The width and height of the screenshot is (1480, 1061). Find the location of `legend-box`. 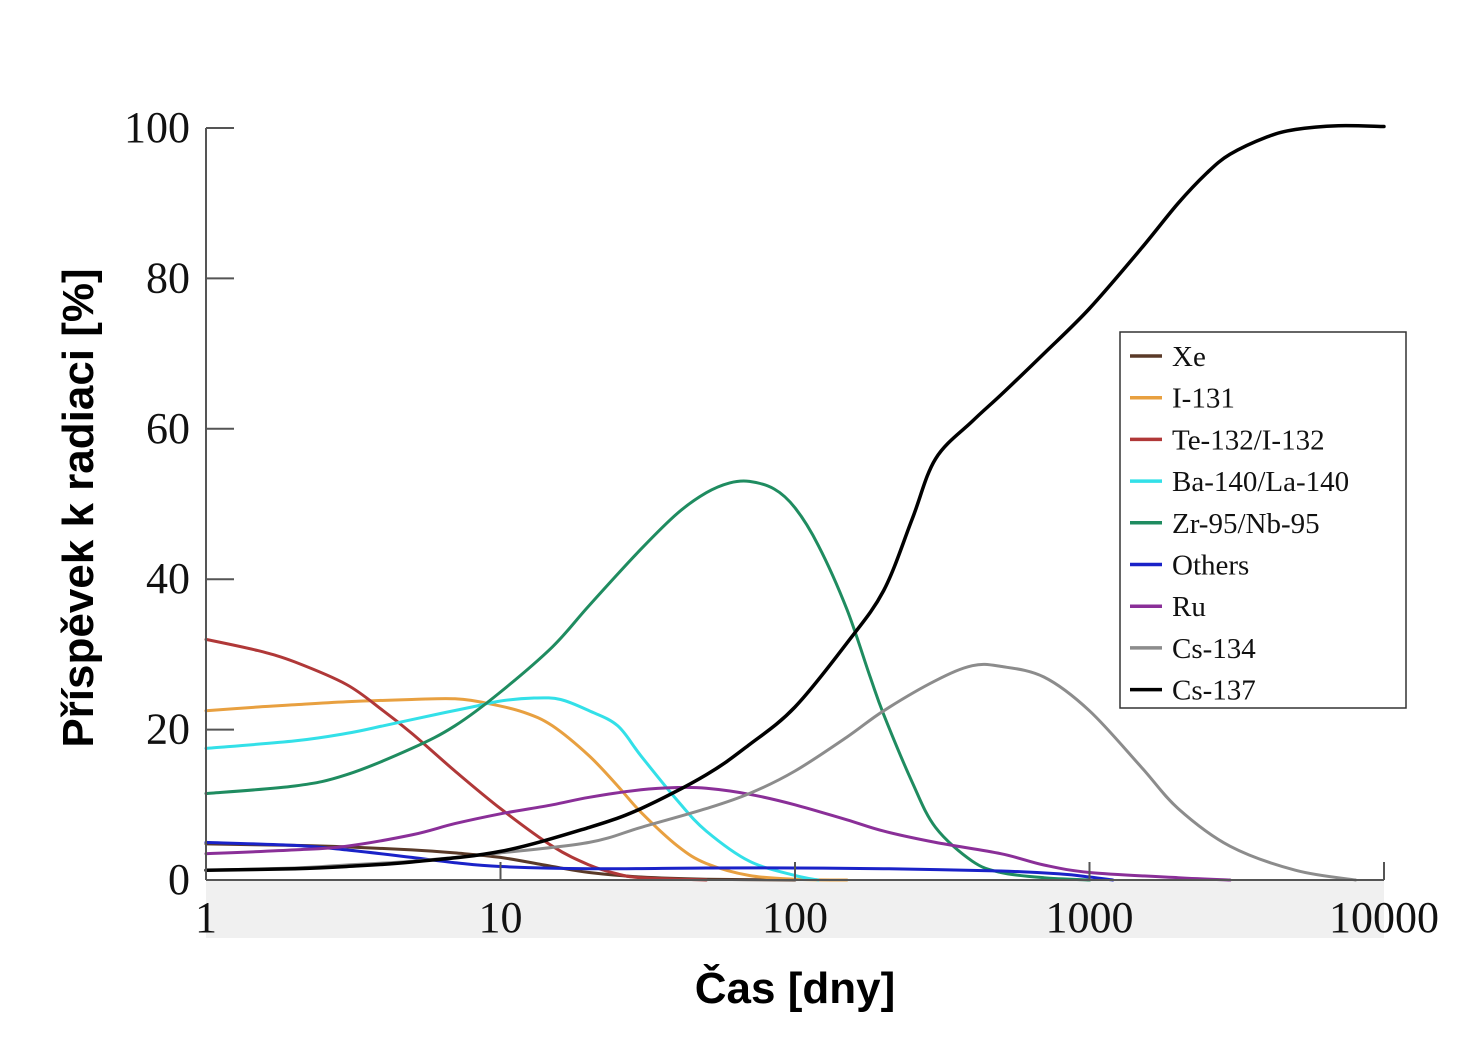

legend-box is located at coordinates (1263, 520).